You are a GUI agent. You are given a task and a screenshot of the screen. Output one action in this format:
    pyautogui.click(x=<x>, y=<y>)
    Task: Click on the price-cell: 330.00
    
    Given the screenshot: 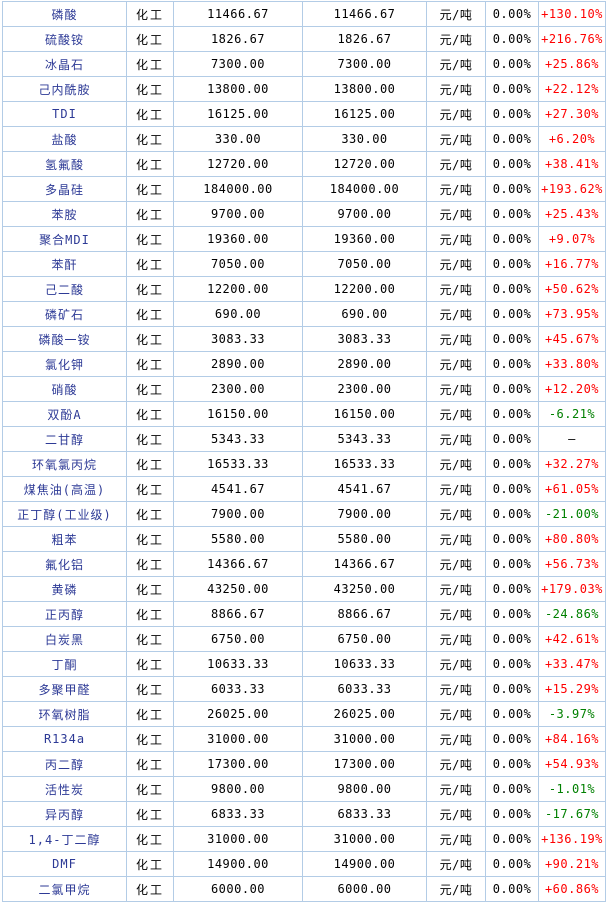 What is the action you would take?
    pyautogui.click(x=238, y=139)
    